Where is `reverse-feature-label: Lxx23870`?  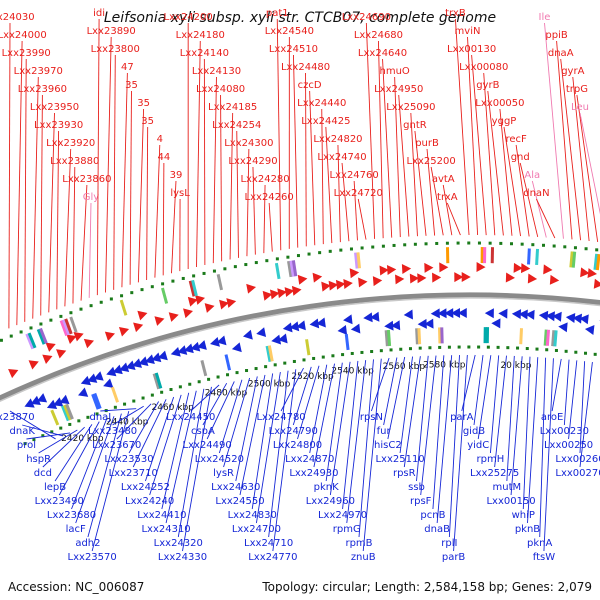 reverse-feature-label: Lxx23870 is located at coordinates (17, 417).